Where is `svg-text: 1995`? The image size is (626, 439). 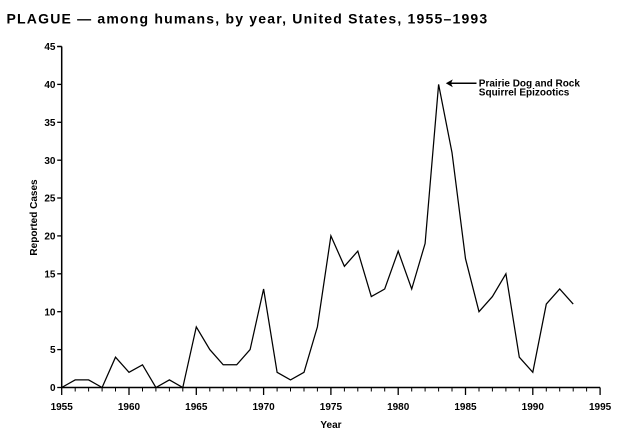
svg-text: 1995 is located at coordinates (600, 407).